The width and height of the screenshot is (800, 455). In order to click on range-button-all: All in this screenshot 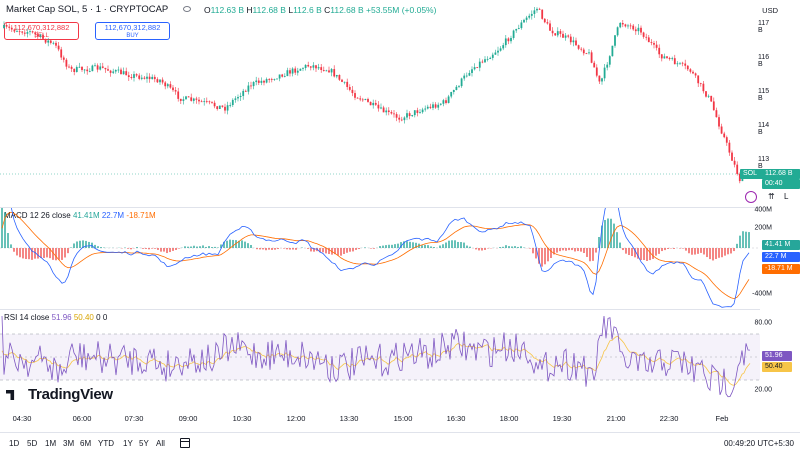, I will do `click(160, 443)`.